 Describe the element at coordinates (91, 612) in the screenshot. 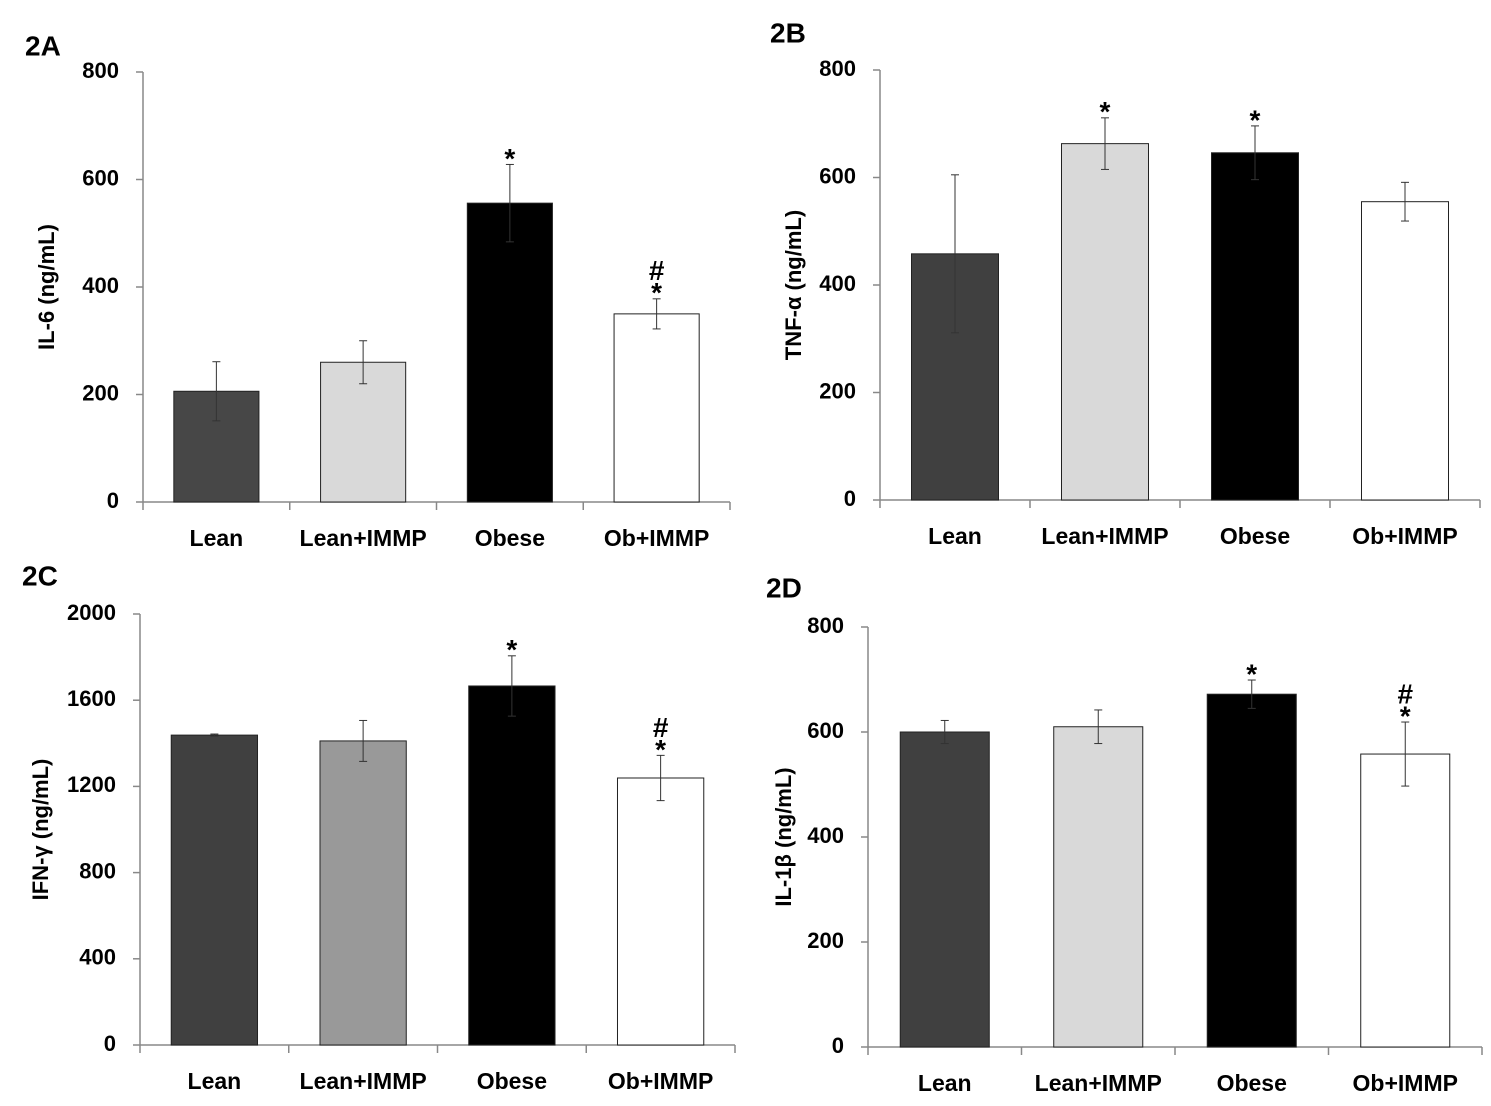

I see `y-tick-label: 2000` at that location.